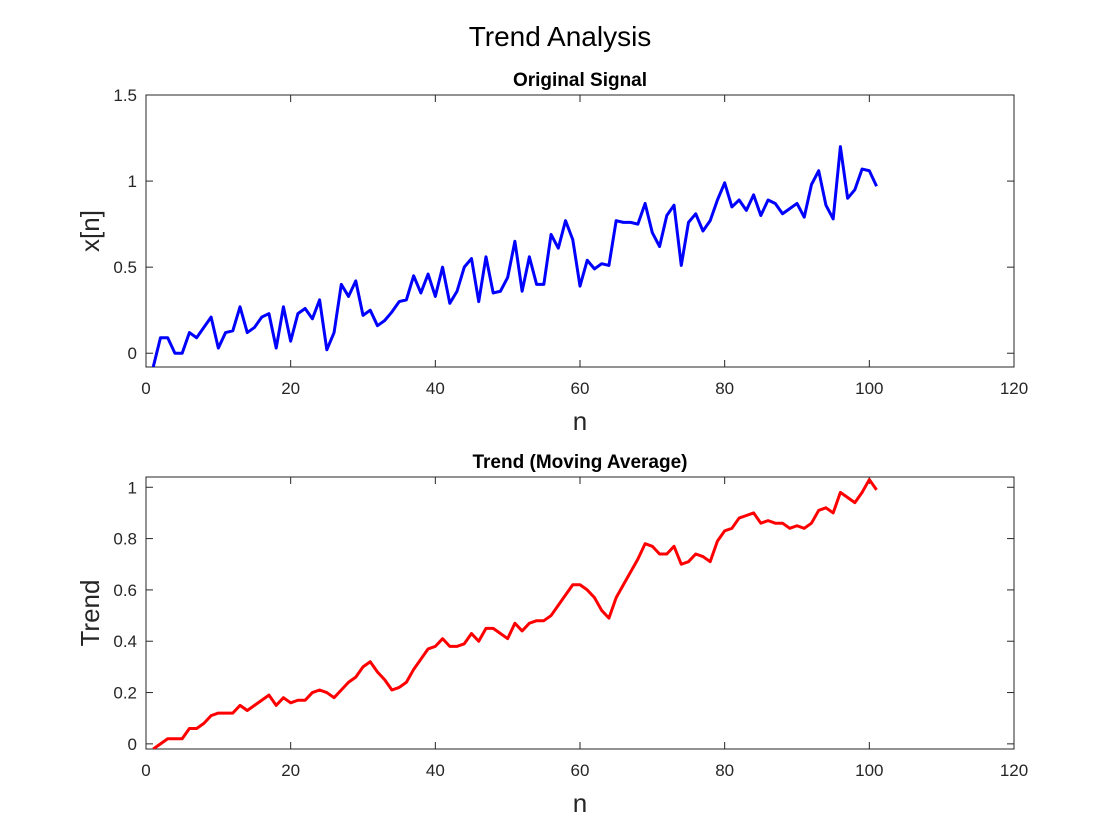 The image size is (1120, 840). Describe the element at coordinates (132, 353) in the screenshot. I see `original-signal-y-tick-label: 0` at that location.